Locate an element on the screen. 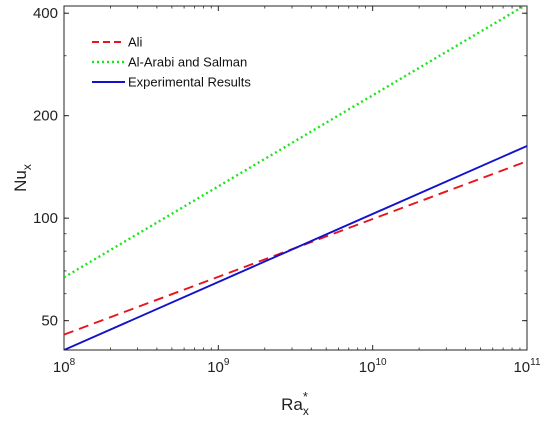 The width and height of the screenshot is (550, 427). legend-label-1: Al-Arabi and Salman is located at coordinates (187, 62).